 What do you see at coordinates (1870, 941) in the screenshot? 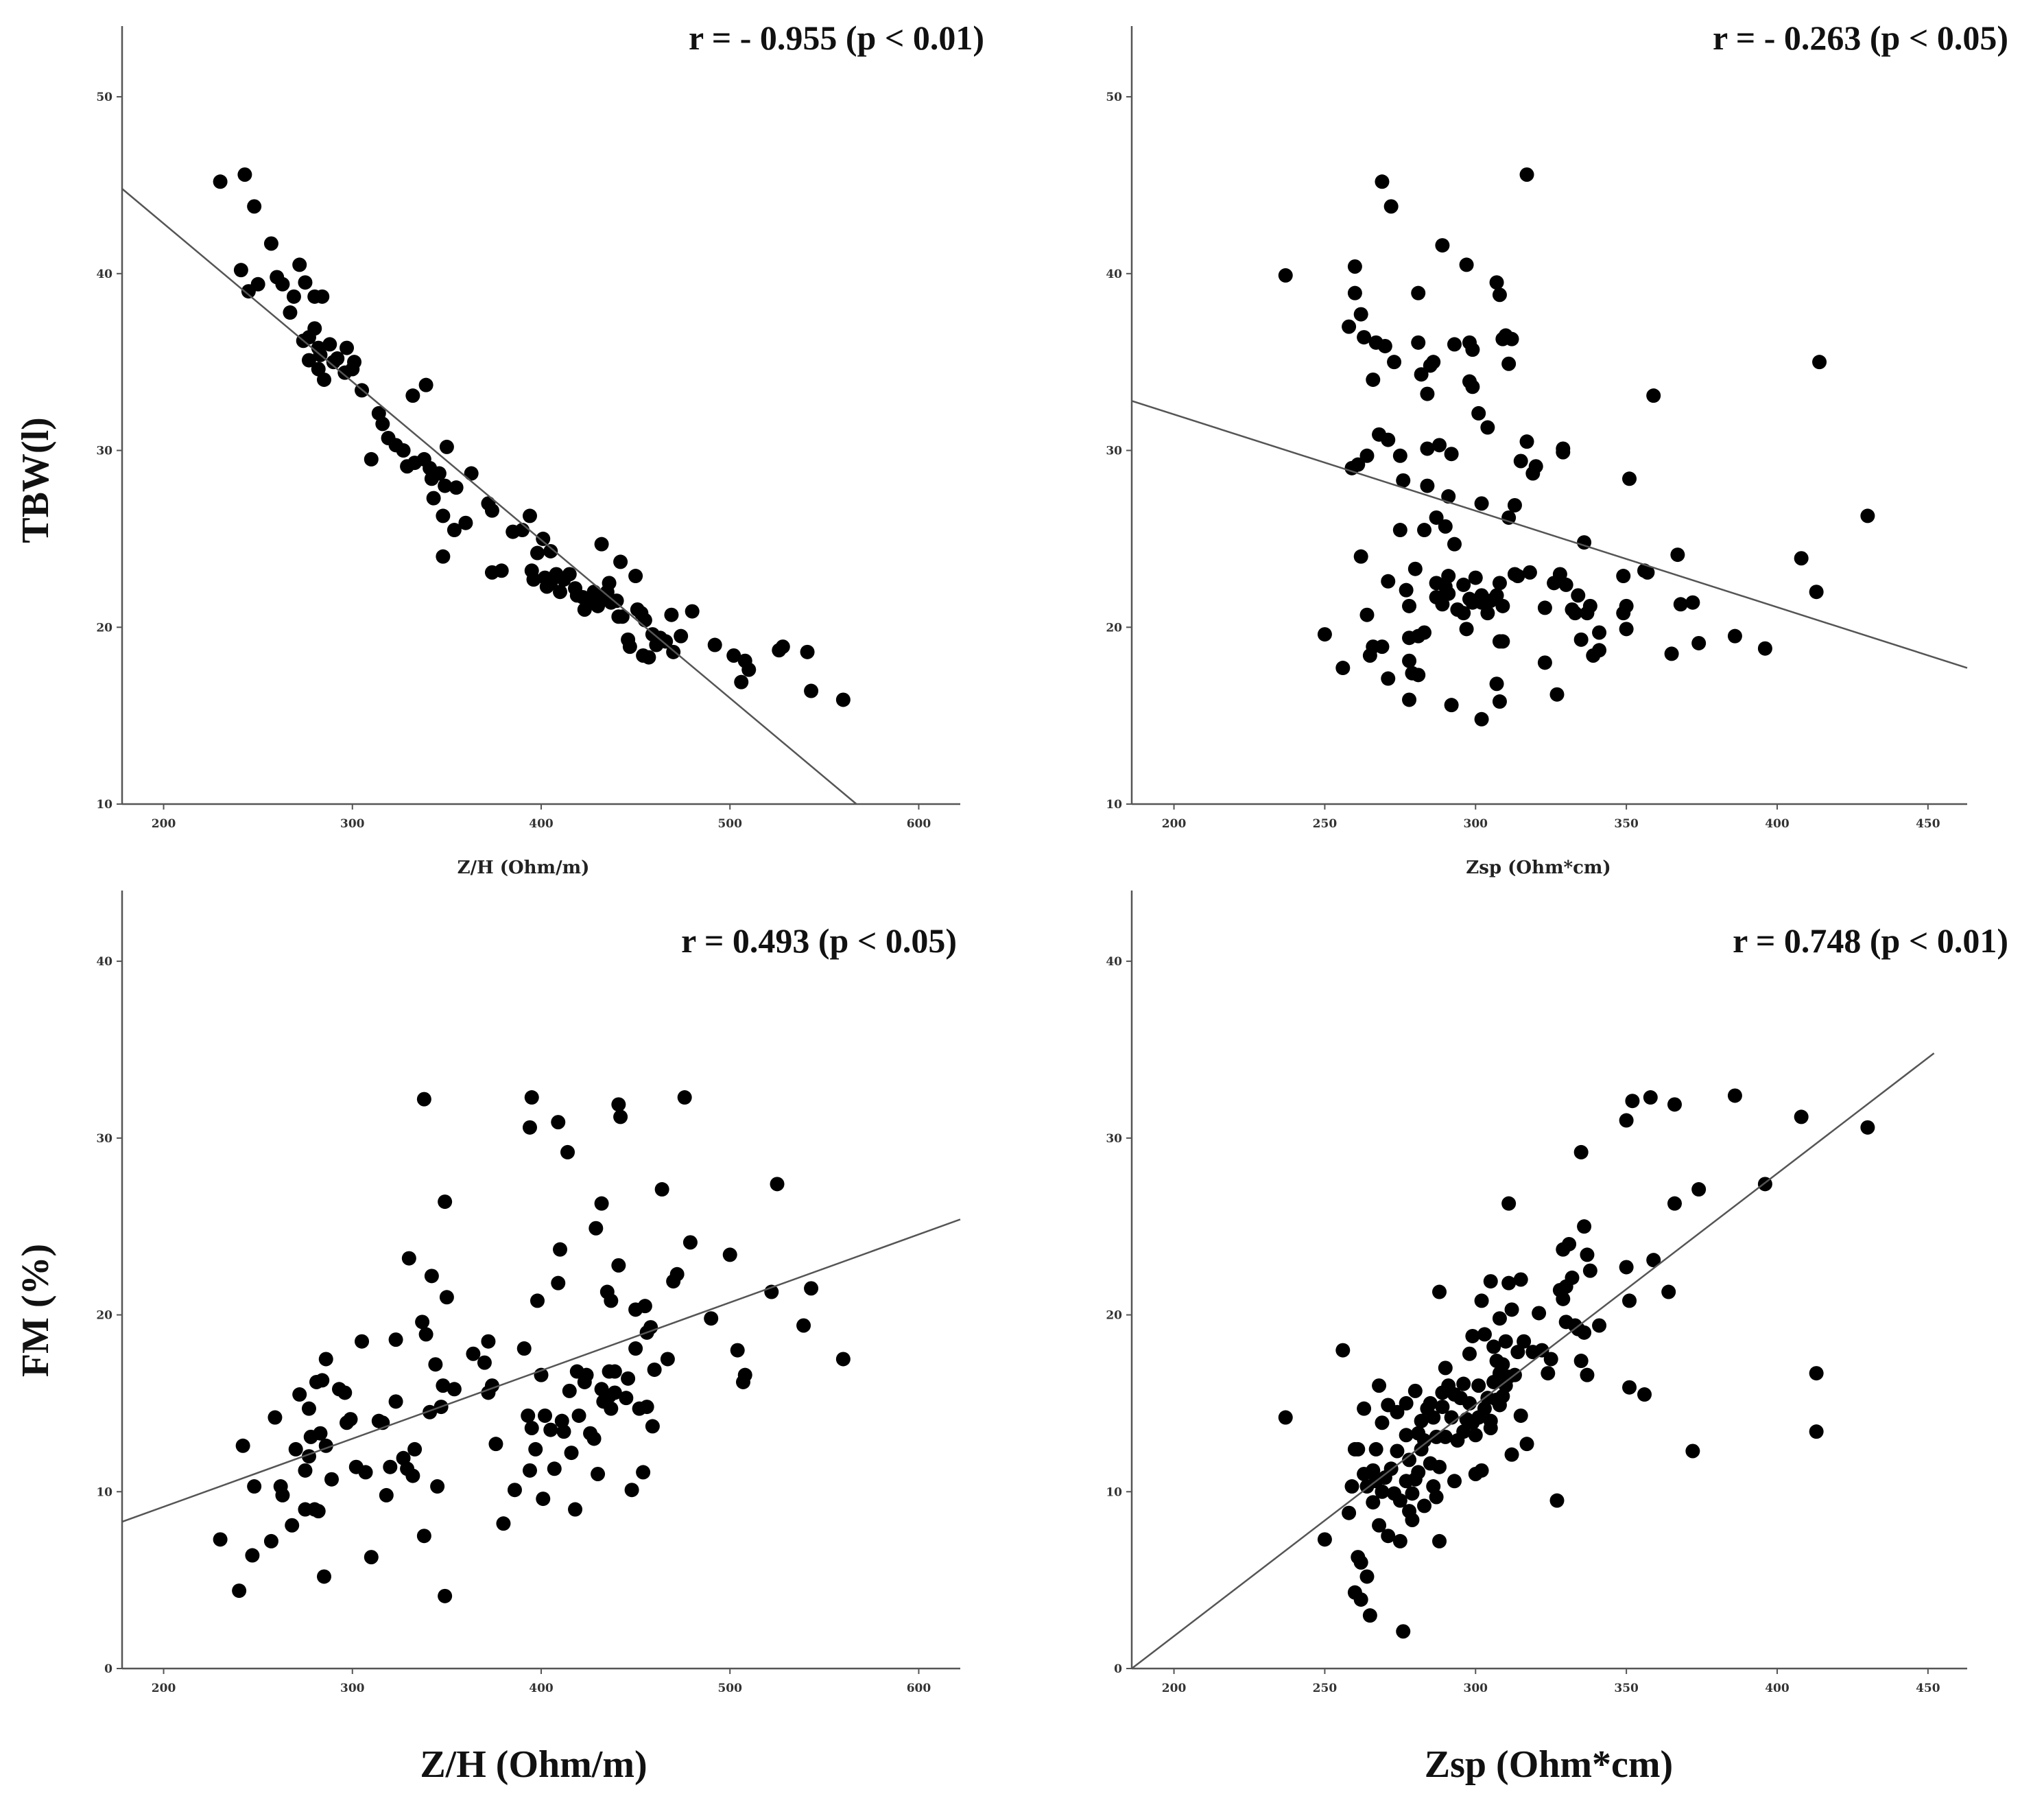
I see `correlation-label: r = 0.748 (p < 0.01)` at bounding box center [1870, 941].